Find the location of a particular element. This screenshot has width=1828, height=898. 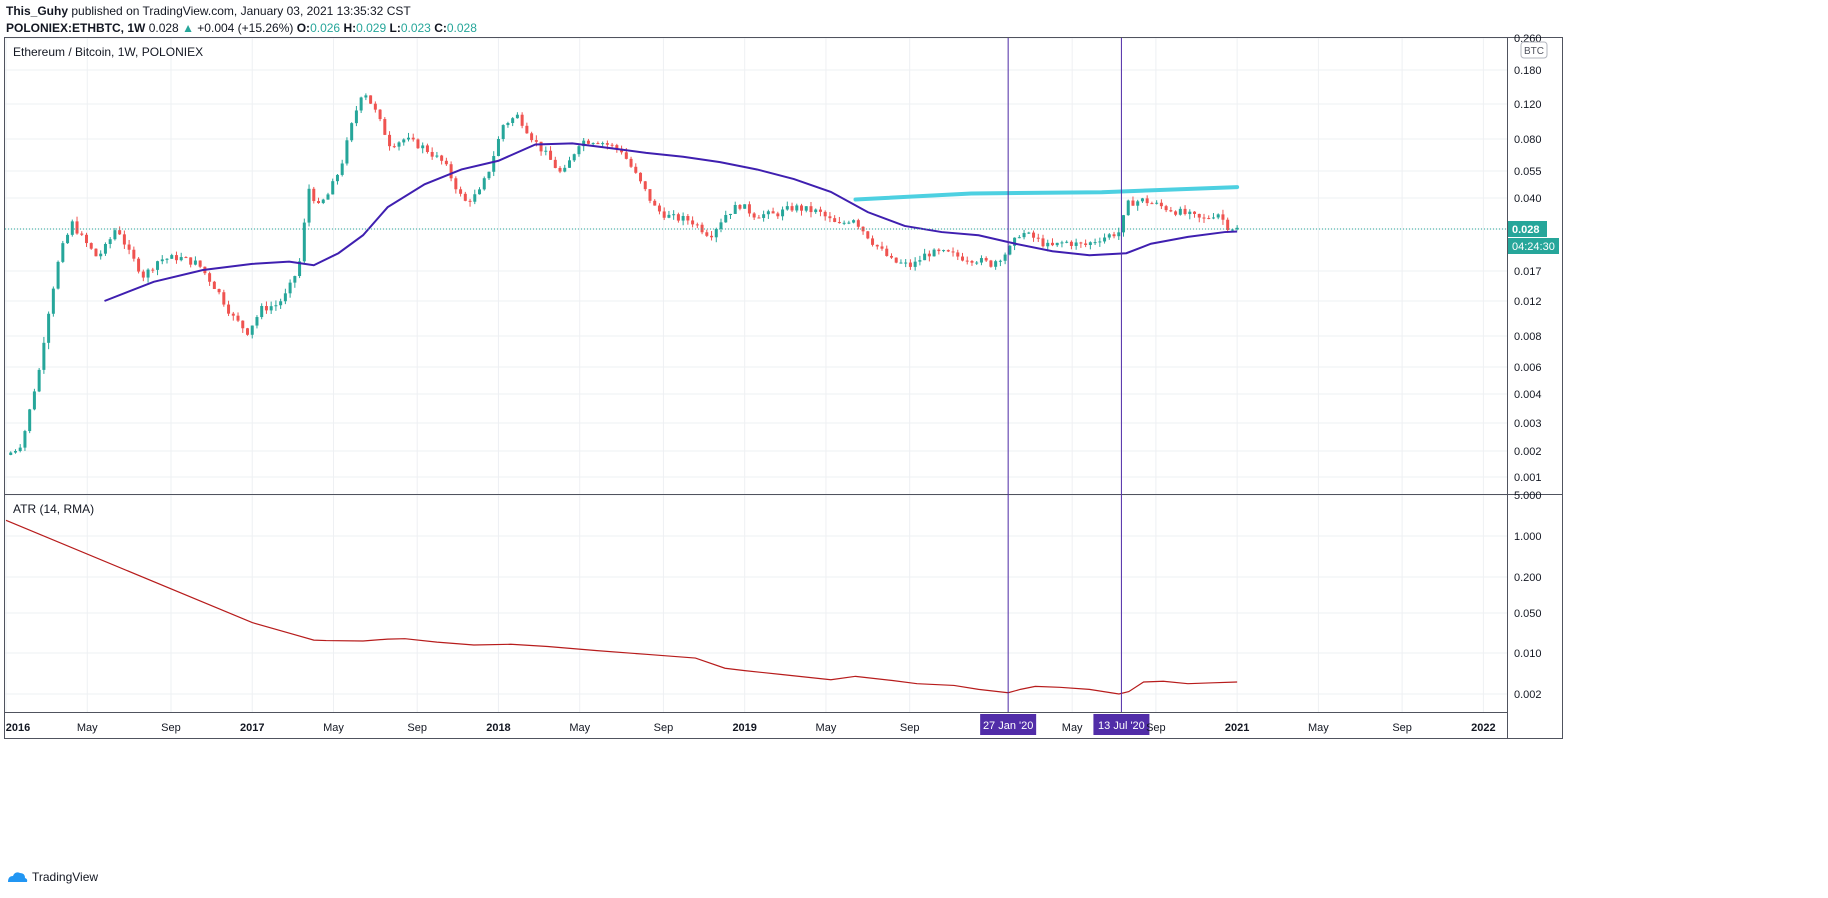

low-label: L: is located at coordinates (395, 28).